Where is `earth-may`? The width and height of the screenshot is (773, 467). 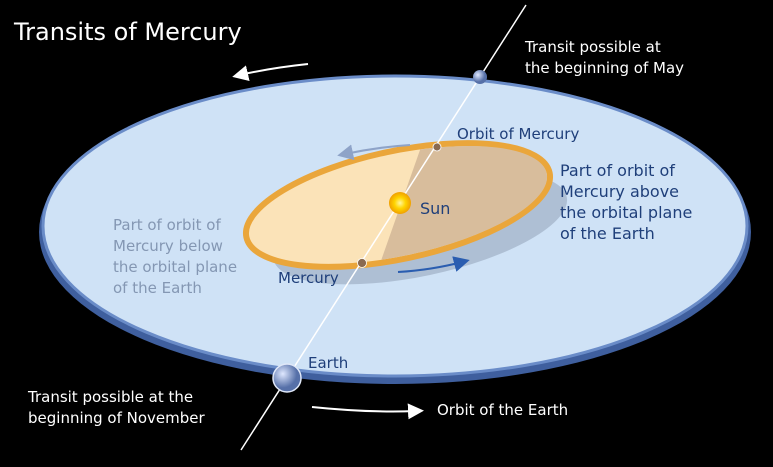
earth-may is located at coordinates (480, 77).